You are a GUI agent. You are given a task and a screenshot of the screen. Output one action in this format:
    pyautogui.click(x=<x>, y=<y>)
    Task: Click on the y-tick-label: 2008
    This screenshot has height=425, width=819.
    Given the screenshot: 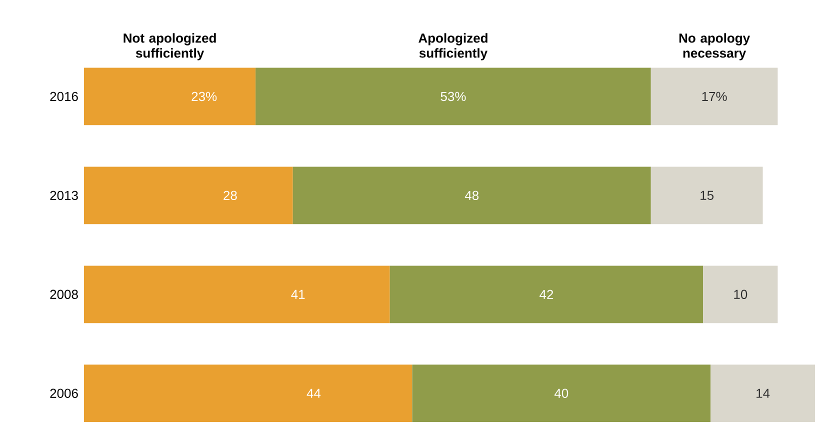 What is the action you would take?
    pyautogui.click(x=64, y=294)
    